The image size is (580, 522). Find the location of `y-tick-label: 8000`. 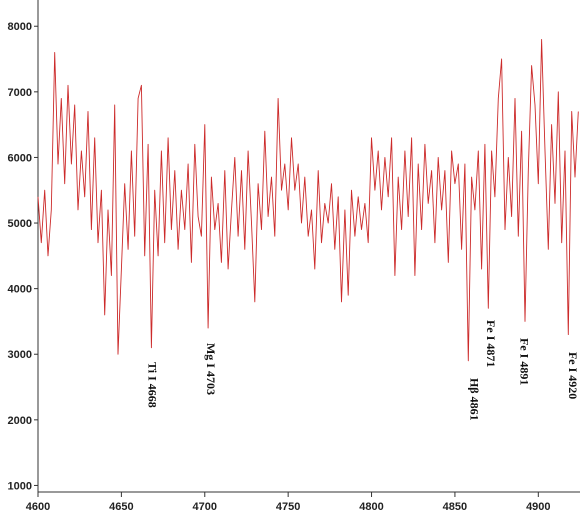

y-tick-label: 8000 is located at coordinates (20, 27).